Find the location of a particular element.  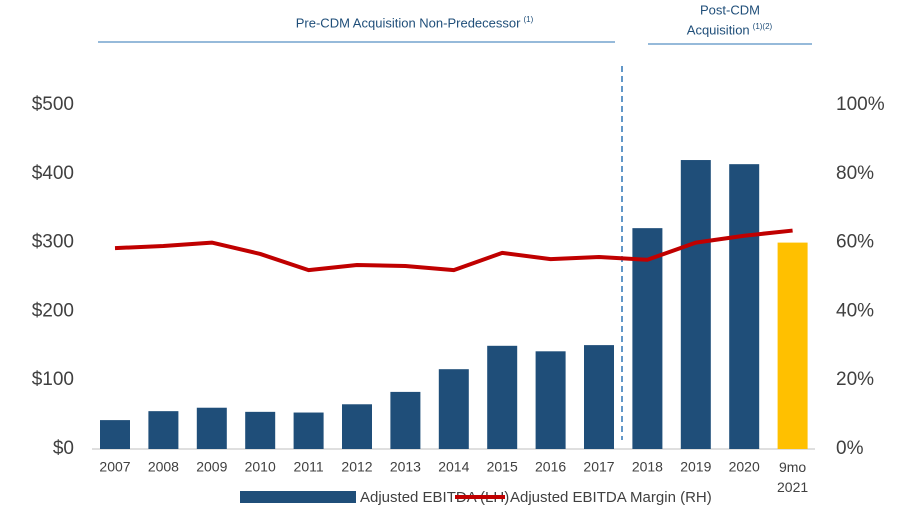

header-note: (1) is located at coordinates (528, 19).